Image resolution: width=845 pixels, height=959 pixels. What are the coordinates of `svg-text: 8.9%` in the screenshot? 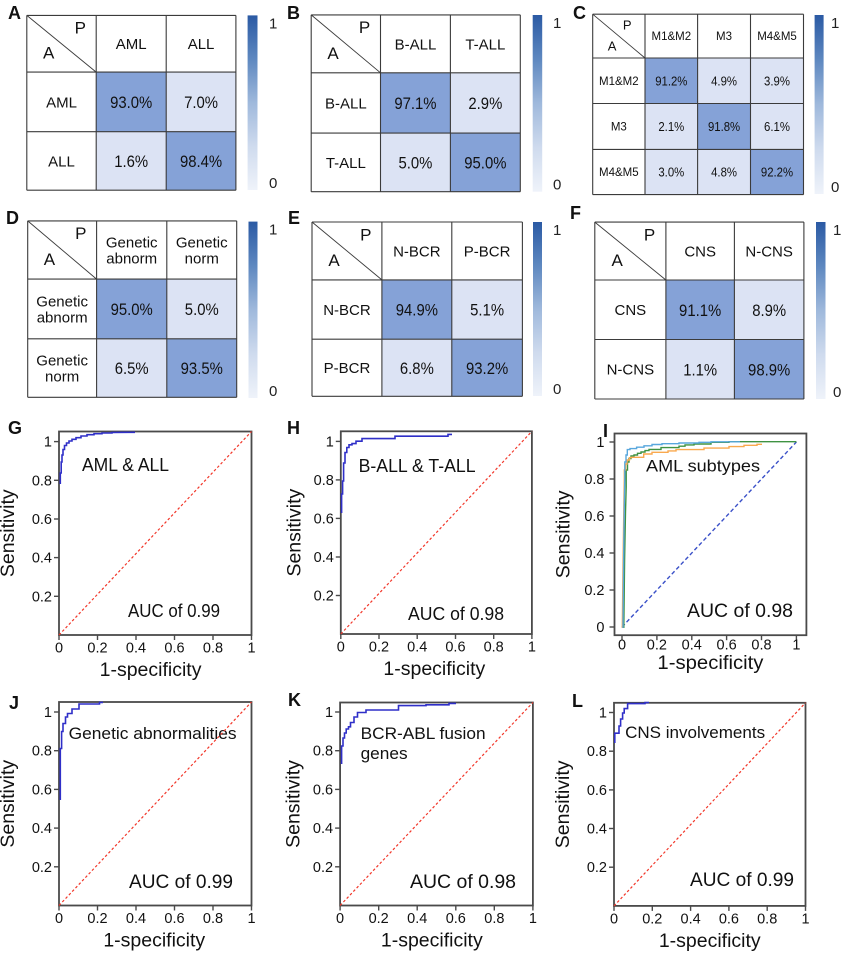 It's located at (769, 310).